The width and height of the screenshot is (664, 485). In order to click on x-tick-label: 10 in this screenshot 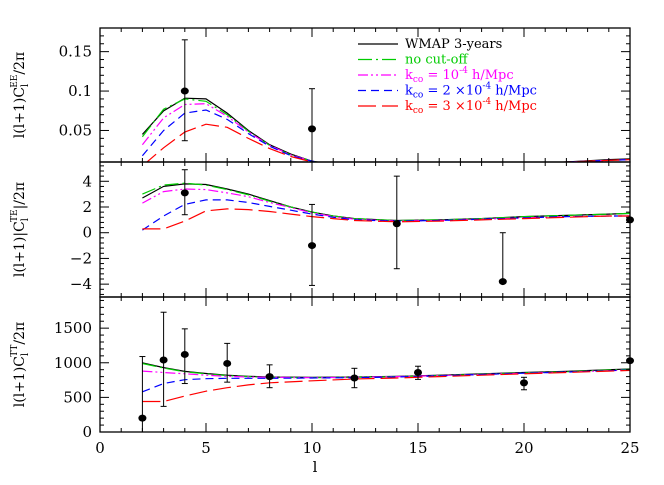, I will do `click(311, 448)`.